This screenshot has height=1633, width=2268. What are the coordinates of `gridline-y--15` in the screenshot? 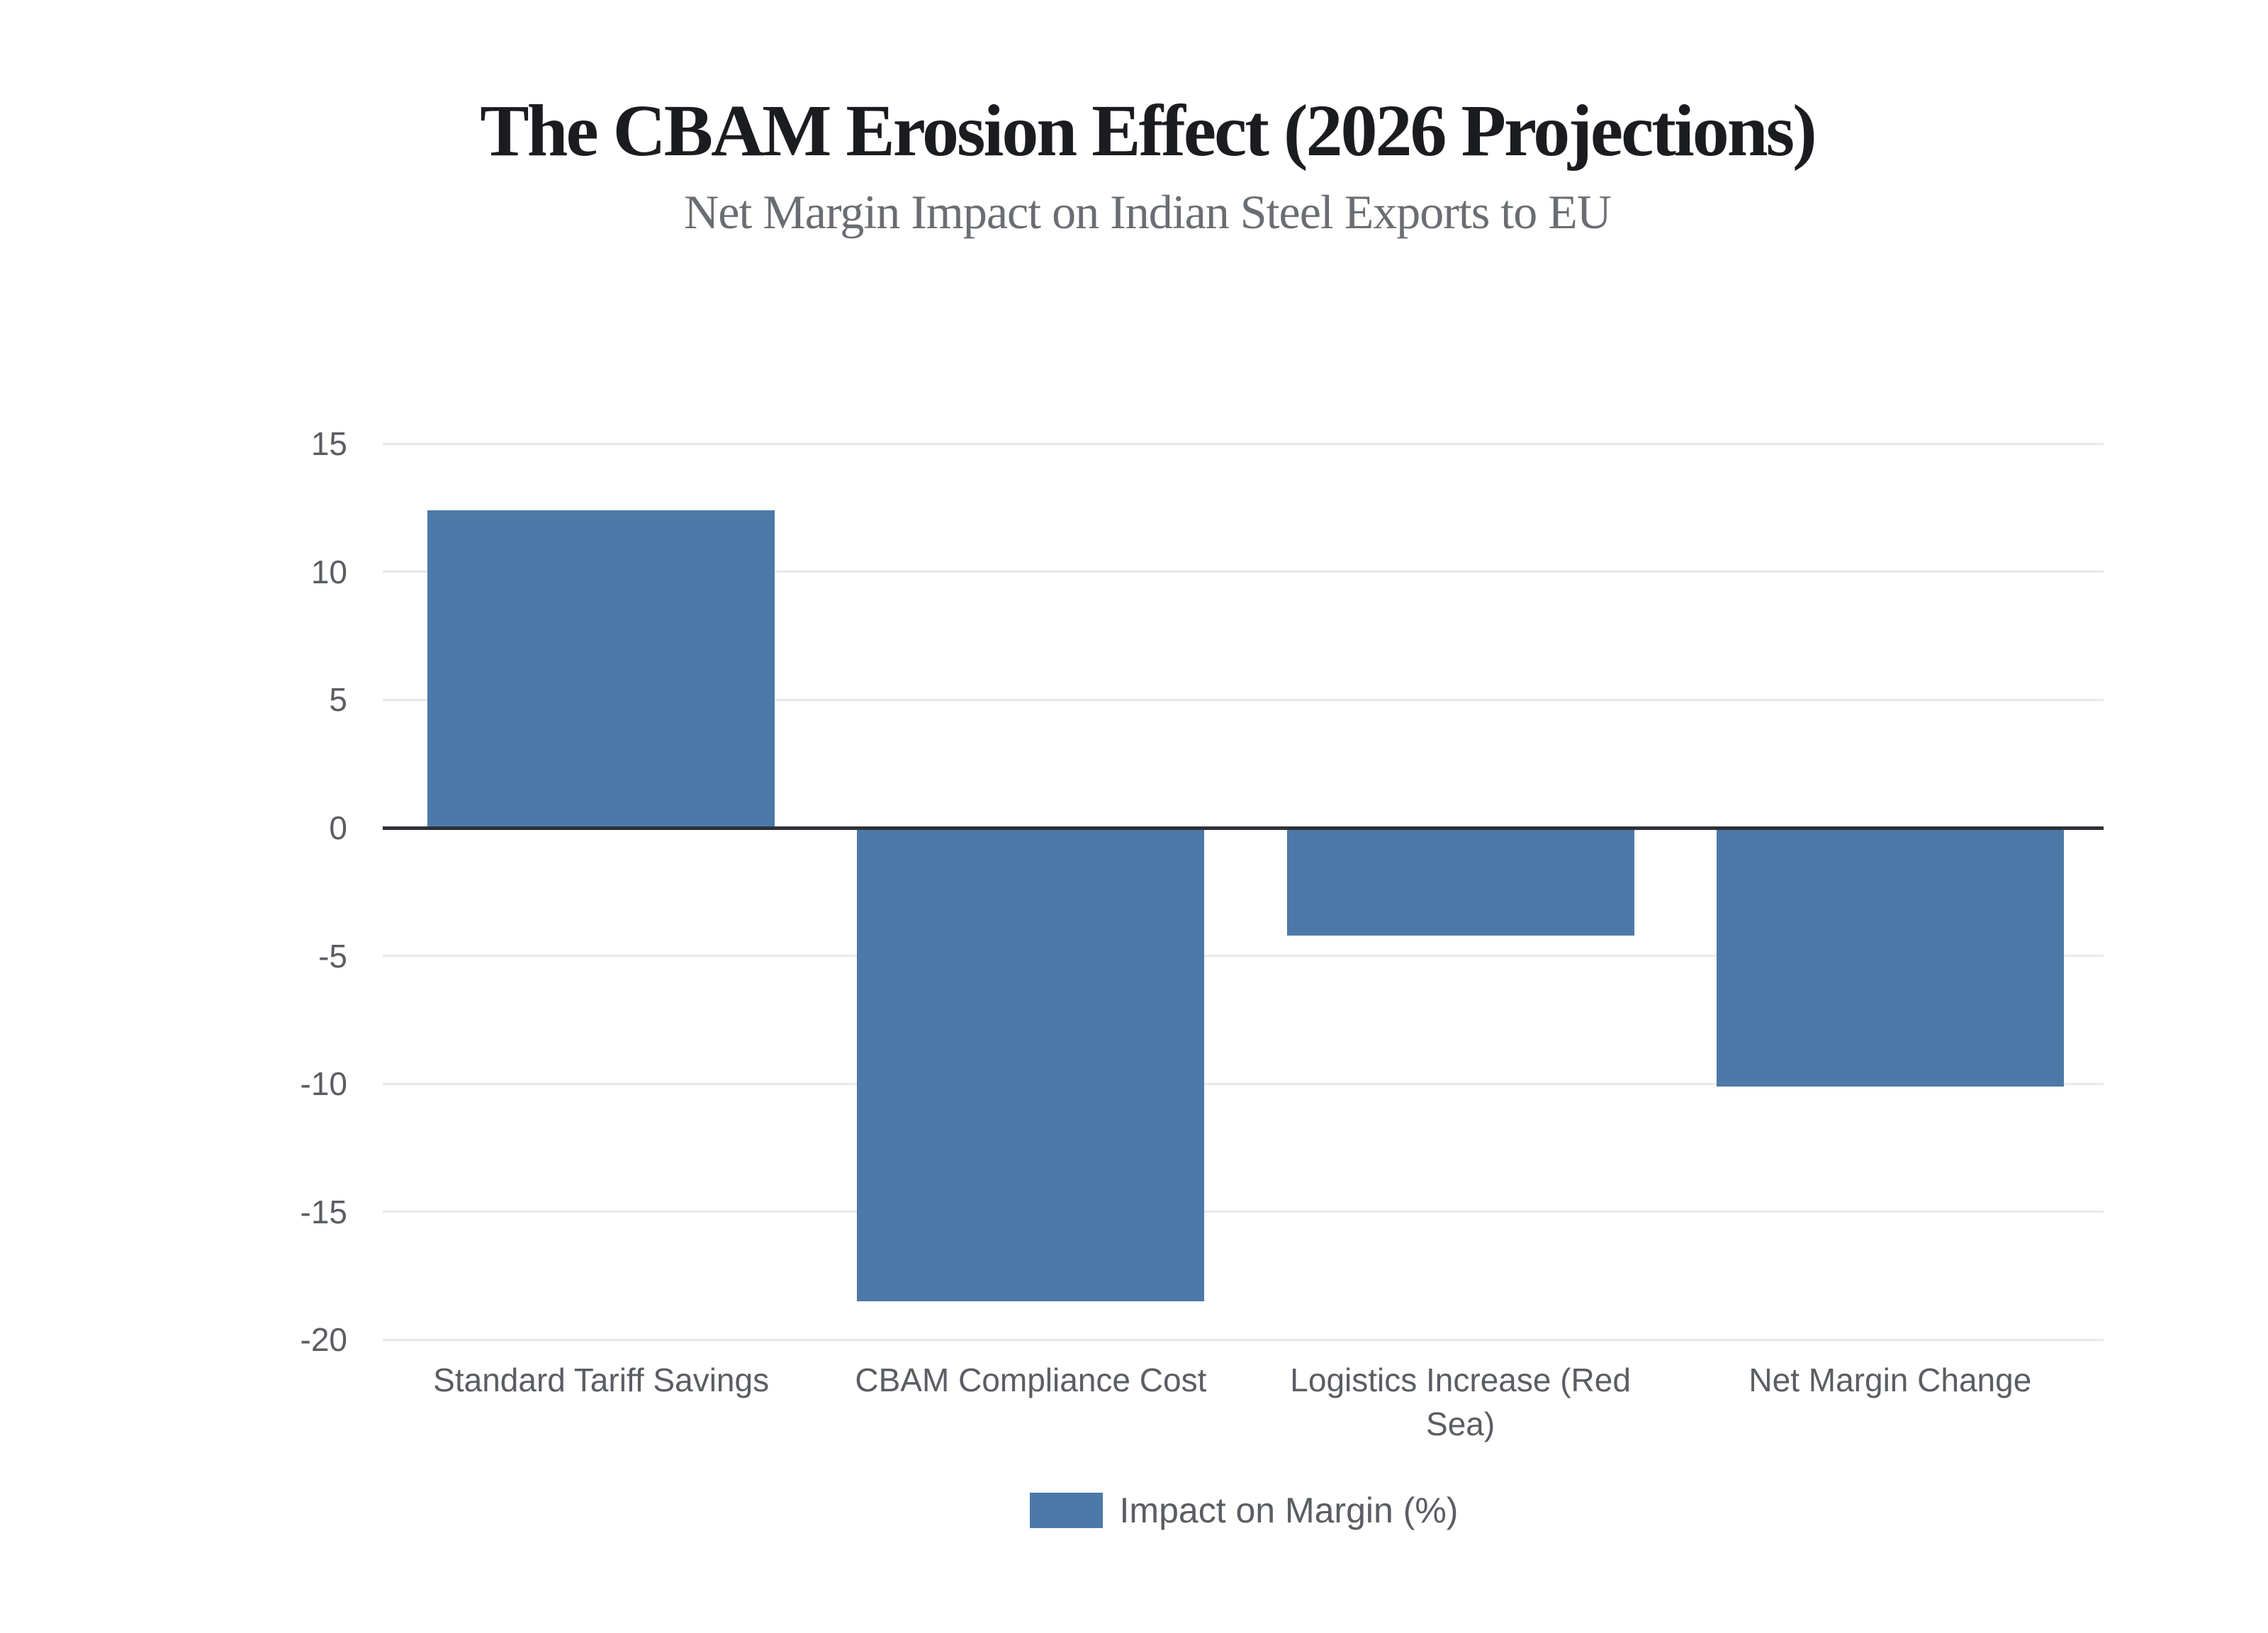 It's located at (1243, 1212).